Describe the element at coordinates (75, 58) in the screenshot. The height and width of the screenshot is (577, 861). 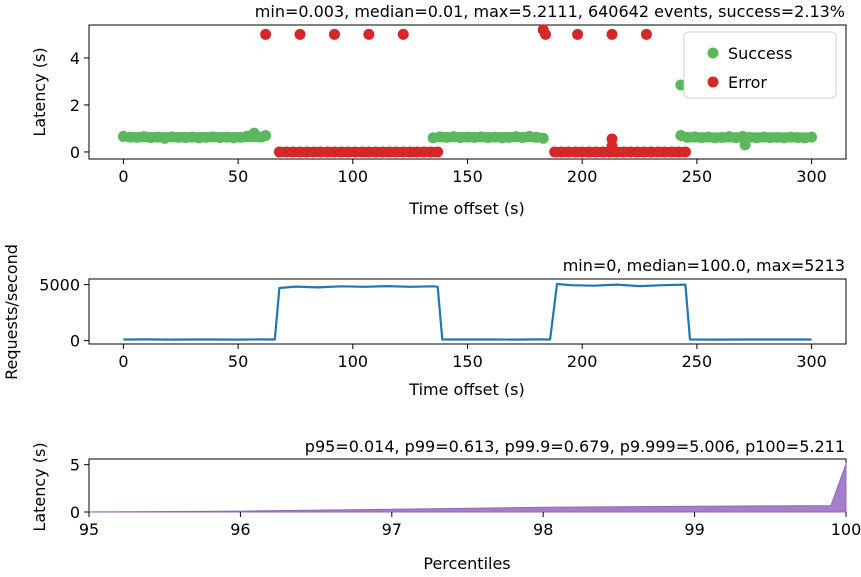
I see `y-tick-label: 4` at that location.